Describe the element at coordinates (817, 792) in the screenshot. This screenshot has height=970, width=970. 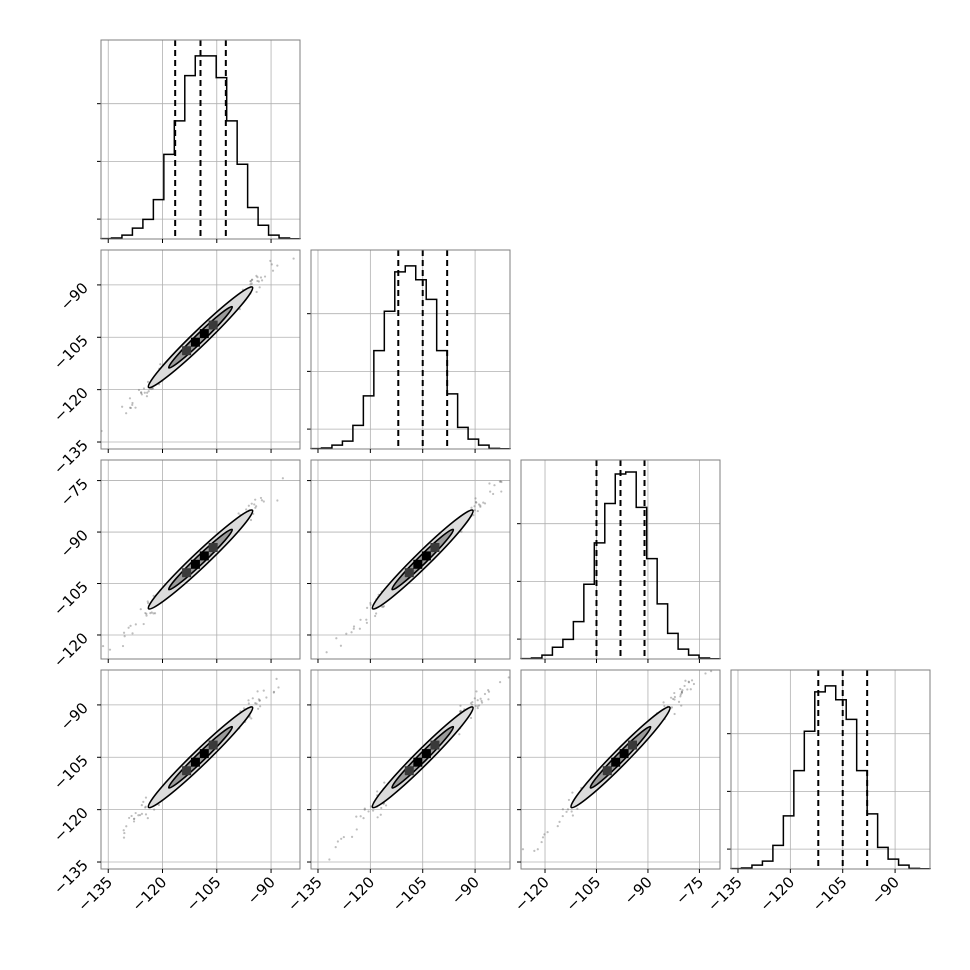
I see `panel-3-3: −135 −120 −105 −90` at that location.